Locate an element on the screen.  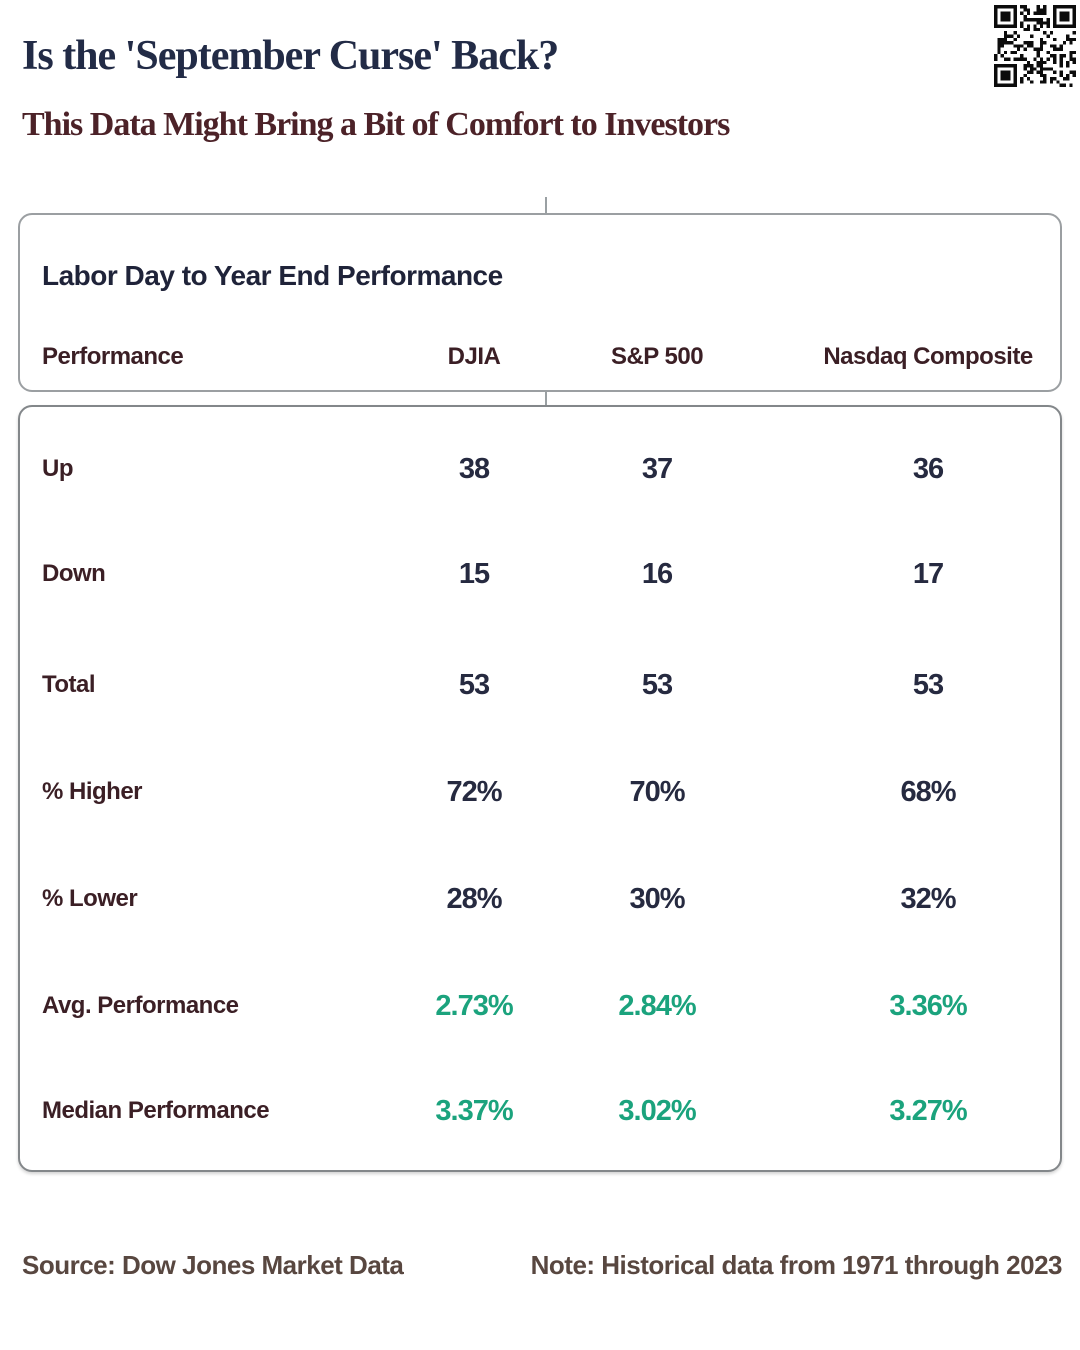
cell-value: 68% is located at coordinates (928, 792).